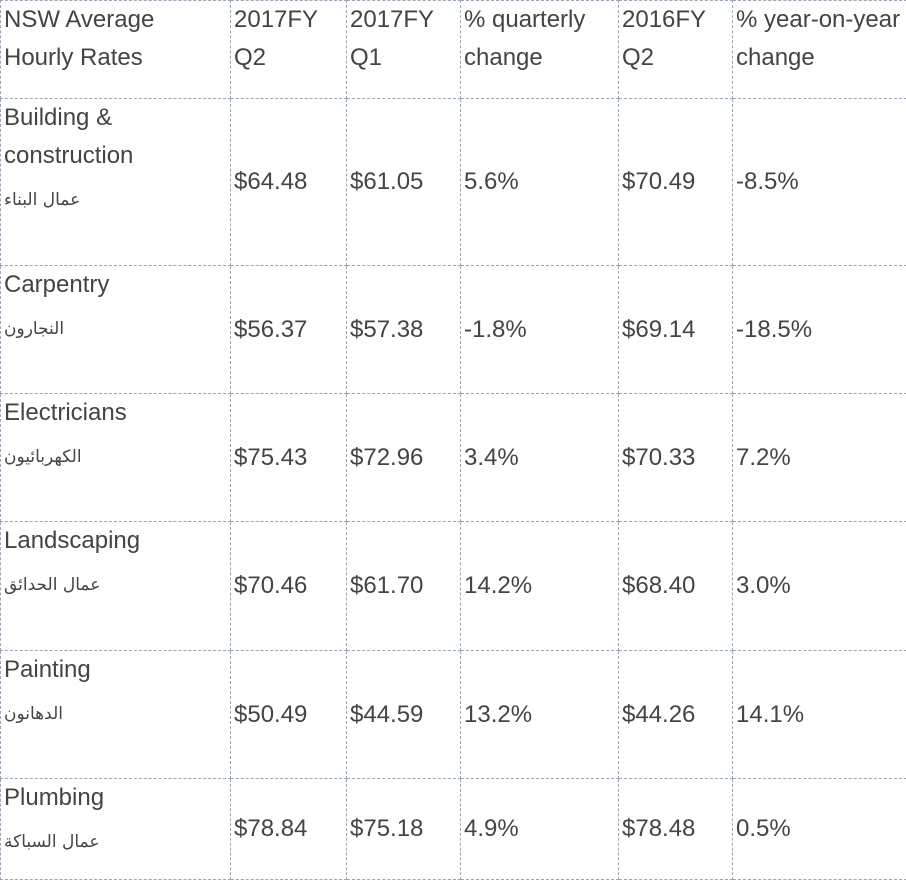 This screenshot has height=880, width=906. Describe the element at coordinates (404, 586) in the screenshot. I see `value-cell: $61.70` at that location.